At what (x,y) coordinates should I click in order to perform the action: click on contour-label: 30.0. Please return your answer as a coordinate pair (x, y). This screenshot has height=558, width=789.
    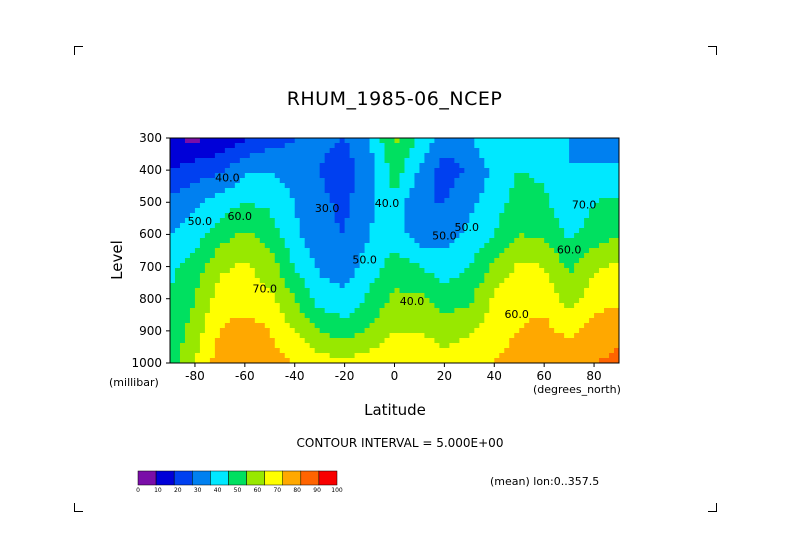
    Looking at the image, I should click on (327, 208).